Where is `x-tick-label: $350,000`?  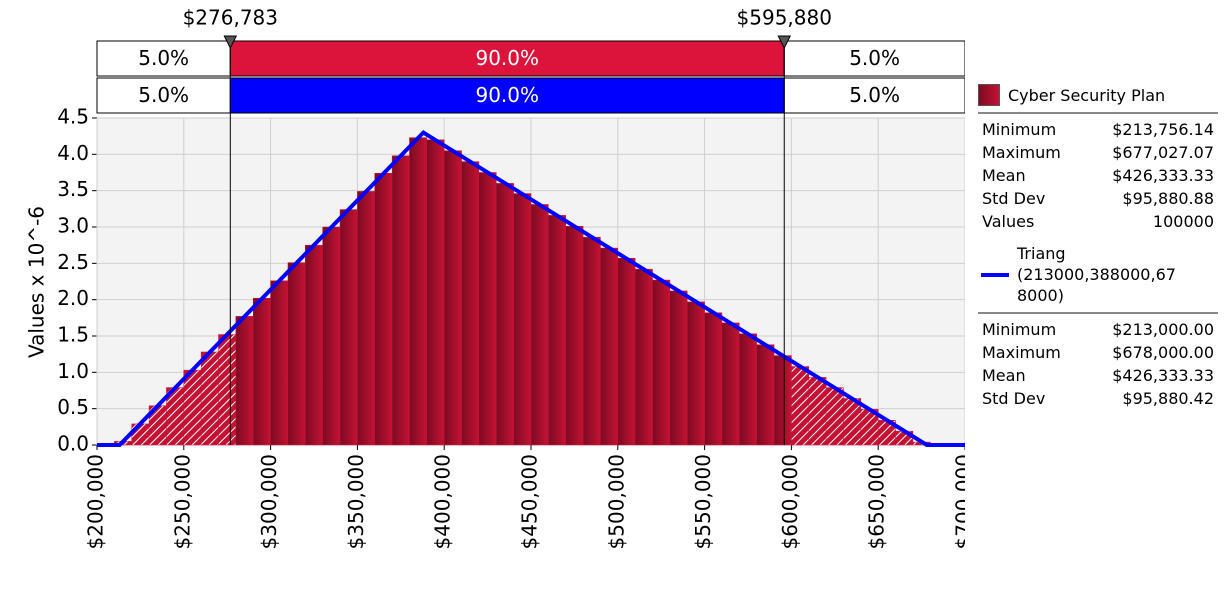 x-tick-label: $350,000 is located at coordinates (356, 501).